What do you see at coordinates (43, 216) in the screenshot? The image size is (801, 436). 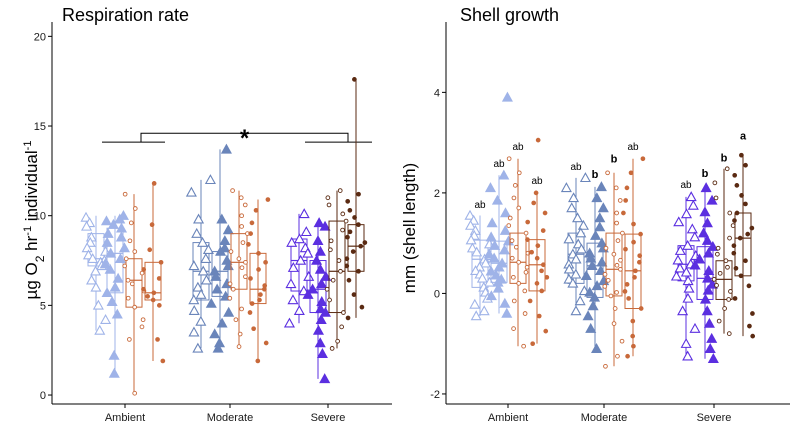 I see `respiration-y-ticks: 0 5 10 15 20` at bounding box center [43, 216].